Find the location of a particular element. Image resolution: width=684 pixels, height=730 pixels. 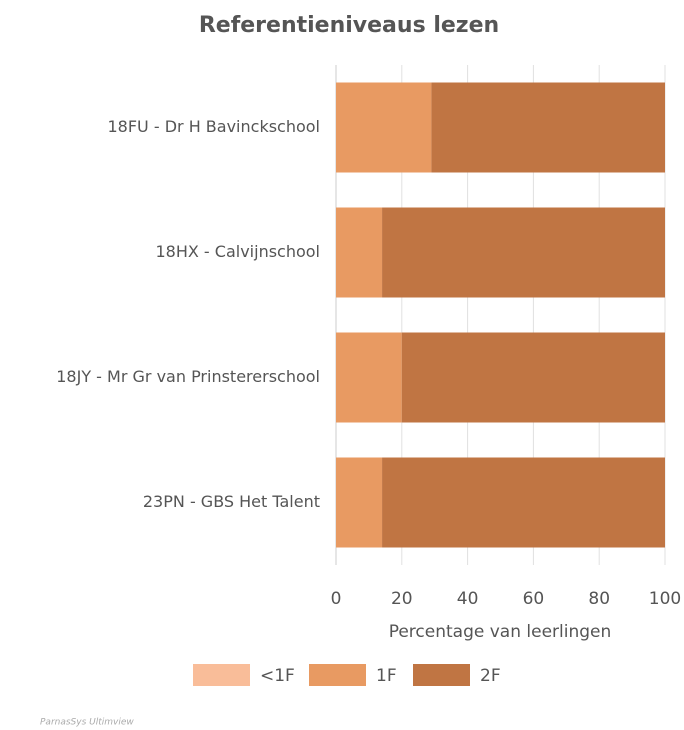

x-tick-label: 100 is located at coordinates (665, 599).